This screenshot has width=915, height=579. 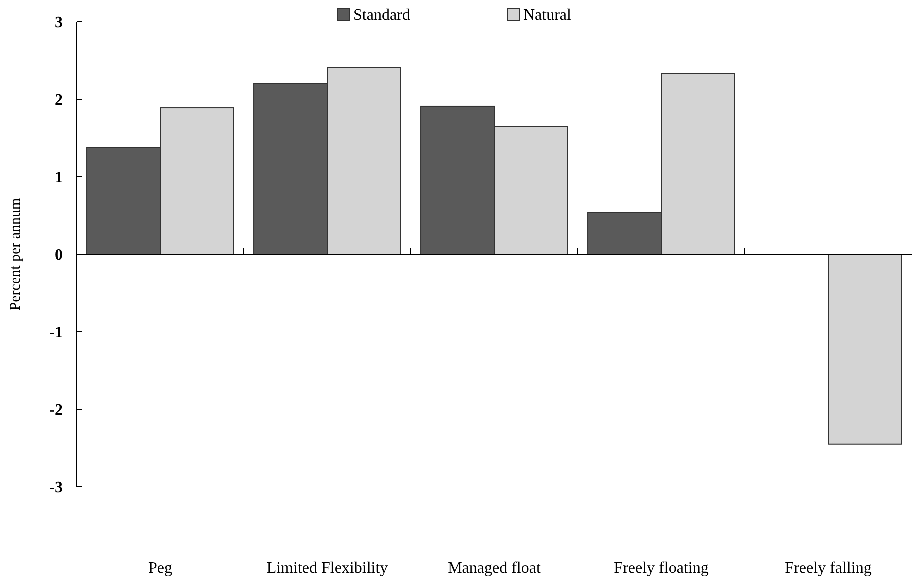 What do you see at coordinates (327, 568) in the screenshot?
I see `x-tick-label: Limited Flexibility` at bounding box center [327, 568].